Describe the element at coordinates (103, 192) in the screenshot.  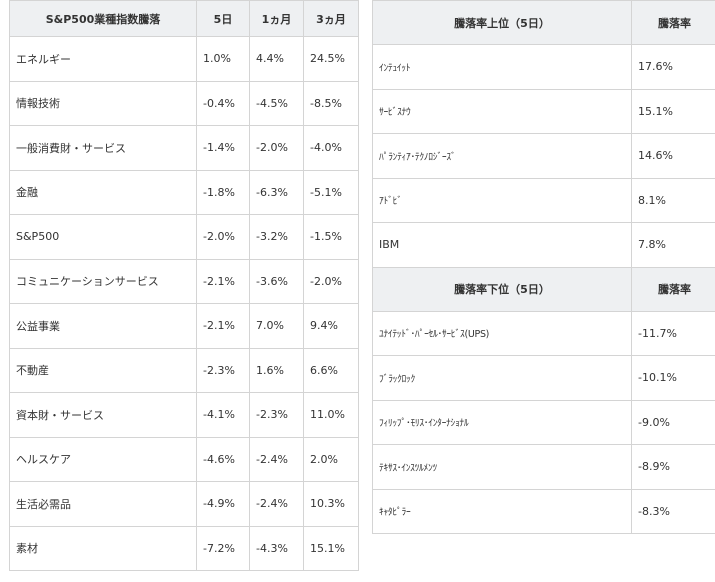
I see `sector-name: 金融` at that location.